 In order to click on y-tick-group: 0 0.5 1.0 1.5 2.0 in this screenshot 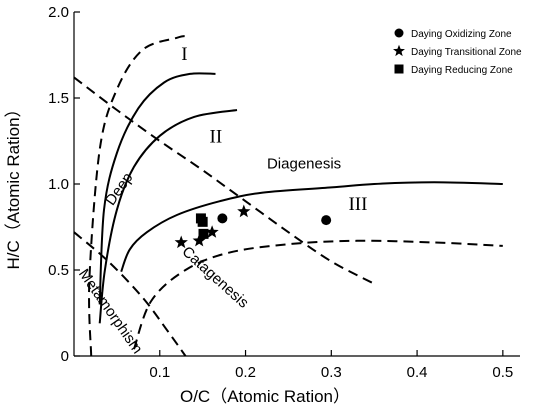, I will do `click(64, 184)`.